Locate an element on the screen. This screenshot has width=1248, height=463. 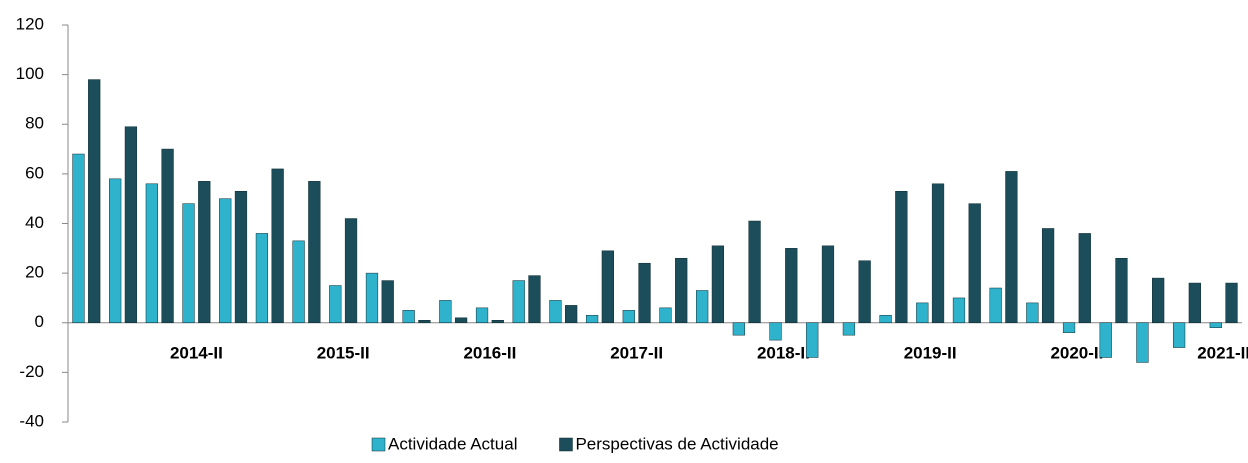
y-tick-label: -40 is located at coordinates (31, 420).